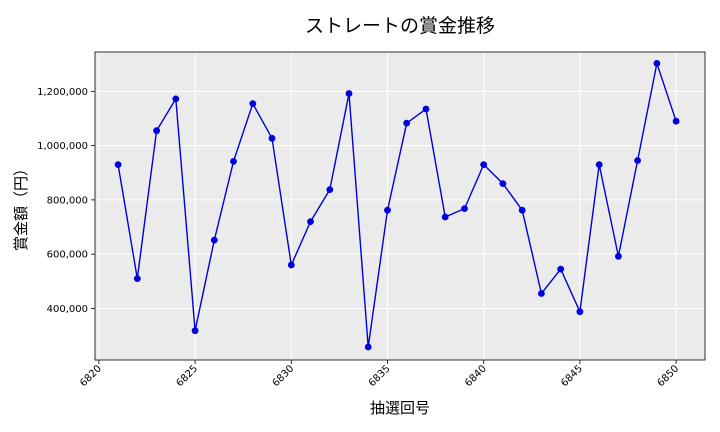  I want to click on y-tick-label: 400,000, so click(67, 309).